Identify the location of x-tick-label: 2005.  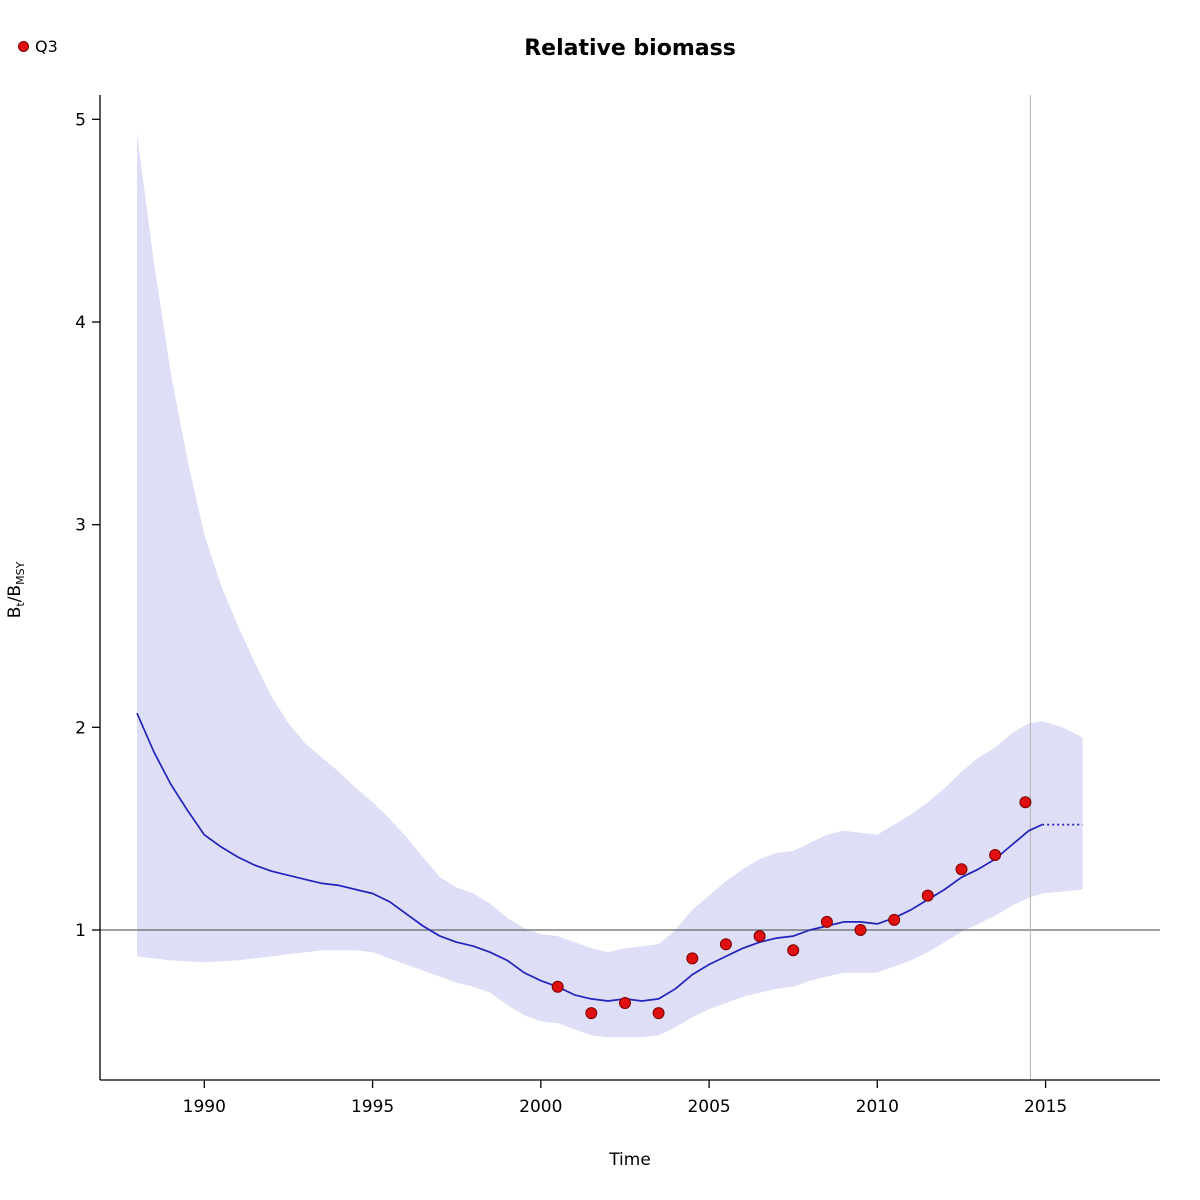
(708, 1107).